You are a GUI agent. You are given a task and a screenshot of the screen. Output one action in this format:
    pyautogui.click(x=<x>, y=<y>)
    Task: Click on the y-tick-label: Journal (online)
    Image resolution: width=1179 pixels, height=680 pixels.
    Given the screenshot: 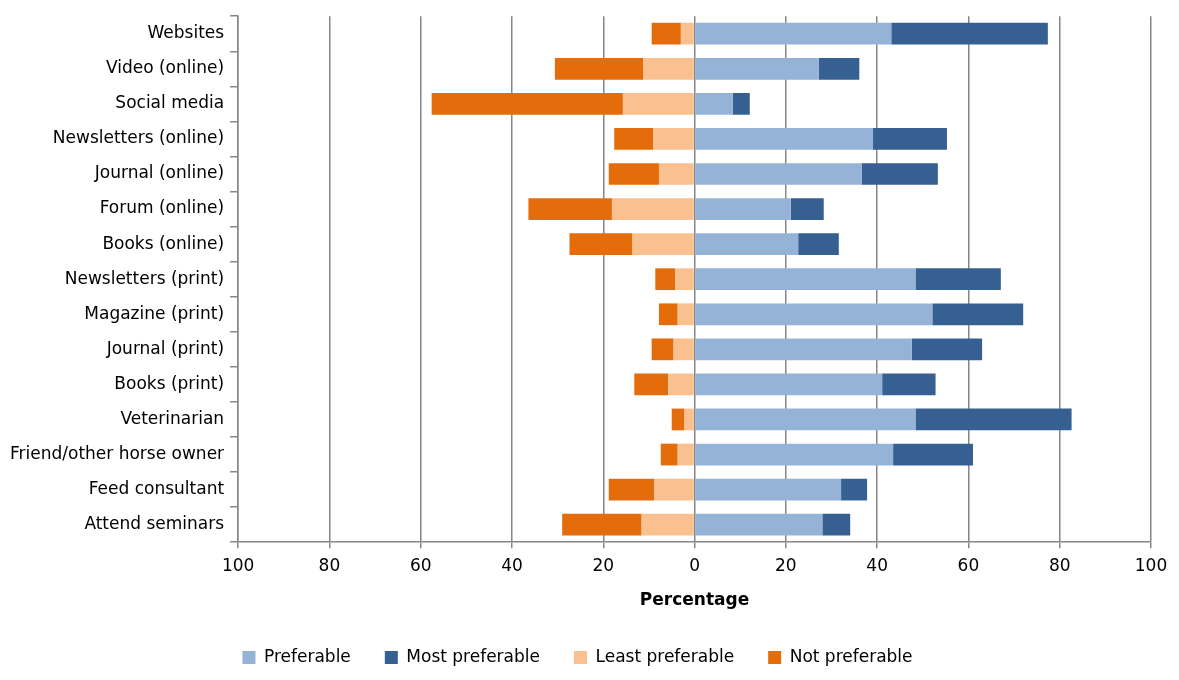 What is the action you would take?
    pyautogui.click(x=159, y=172)
    